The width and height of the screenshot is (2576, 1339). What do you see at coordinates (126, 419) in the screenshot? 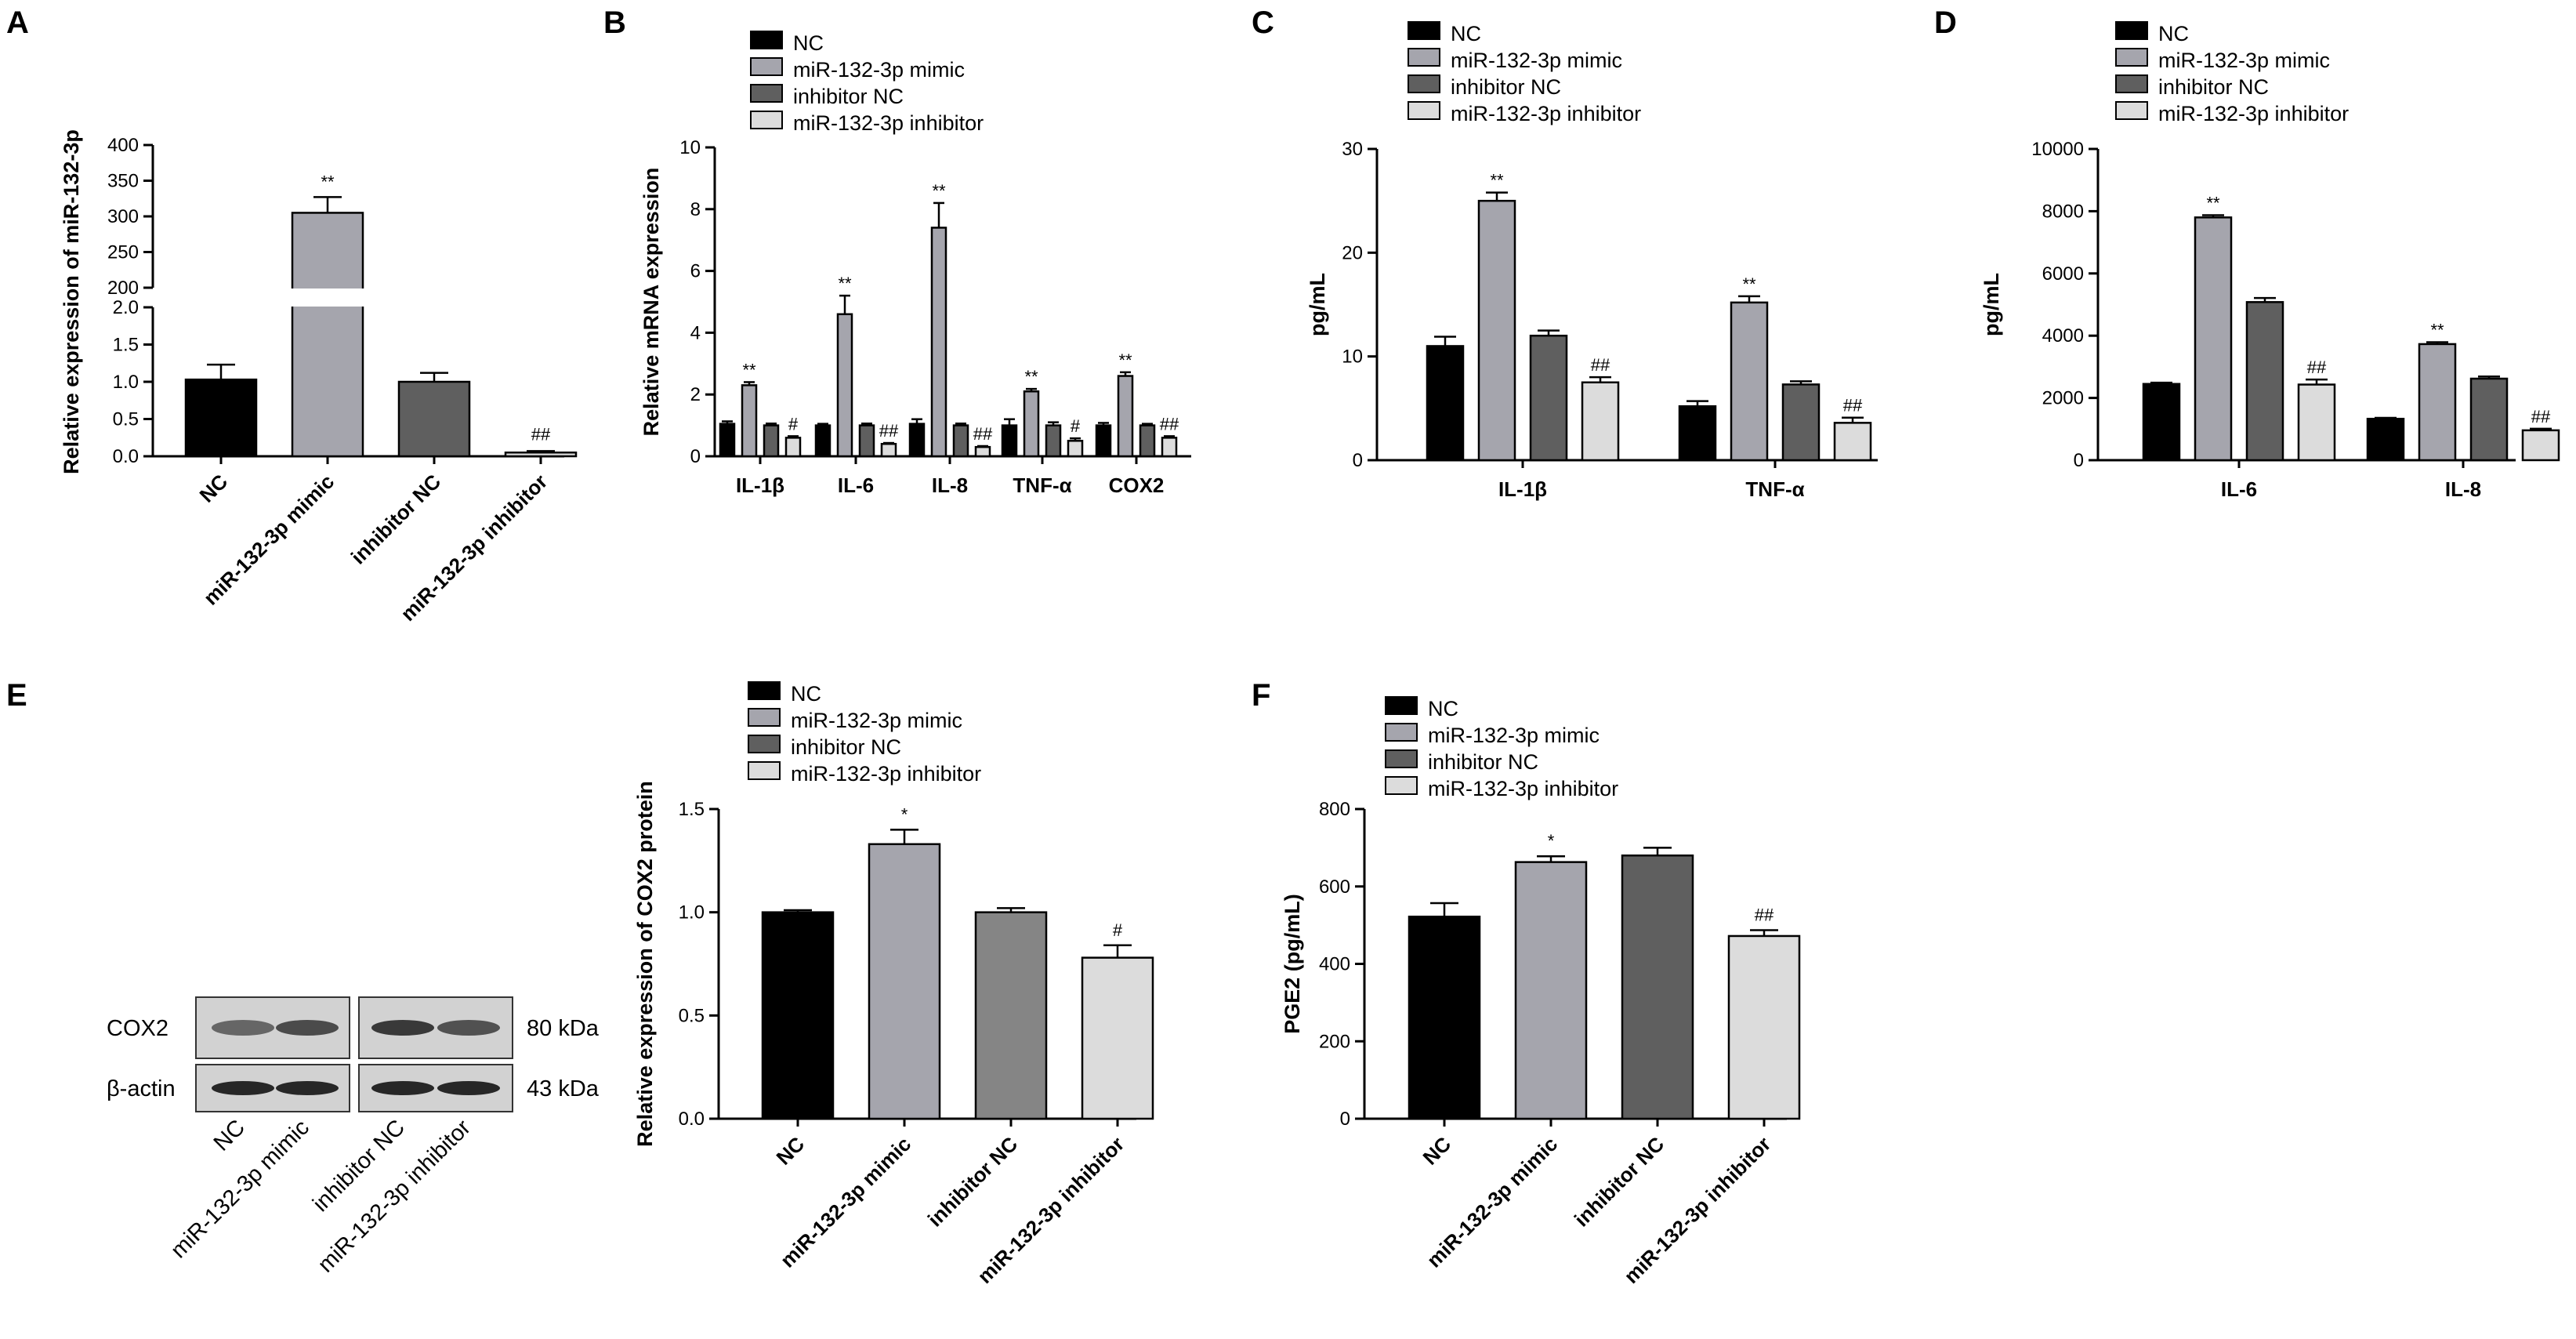
I see `y-tick-label: 0.5` at bounding box center [126, 419].